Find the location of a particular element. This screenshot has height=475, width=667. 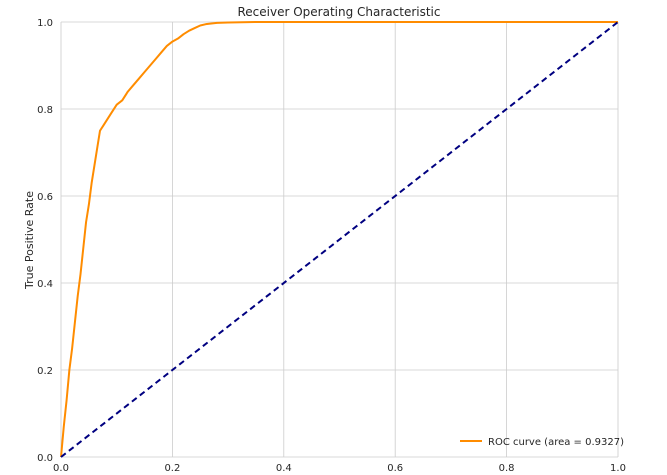

chart-title: Receiver Operating Characteristic is located at coordinates (338, 12).